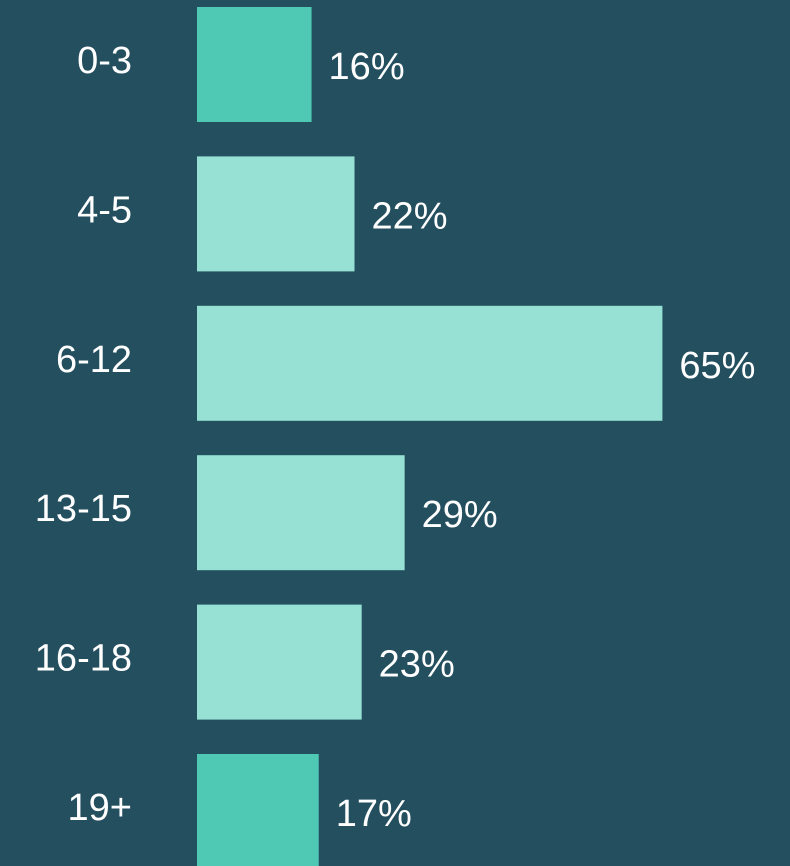 This screenshot has width=790, height=866. I want to click on category-label: 16-18, so click(83, 659).